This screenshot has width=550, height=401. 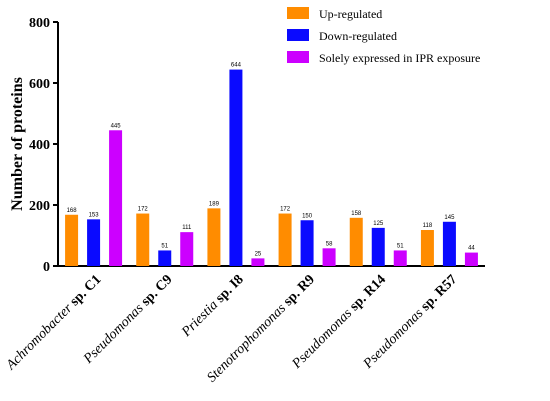 I want to click on data-label: 153, so click(x=94, y=215).